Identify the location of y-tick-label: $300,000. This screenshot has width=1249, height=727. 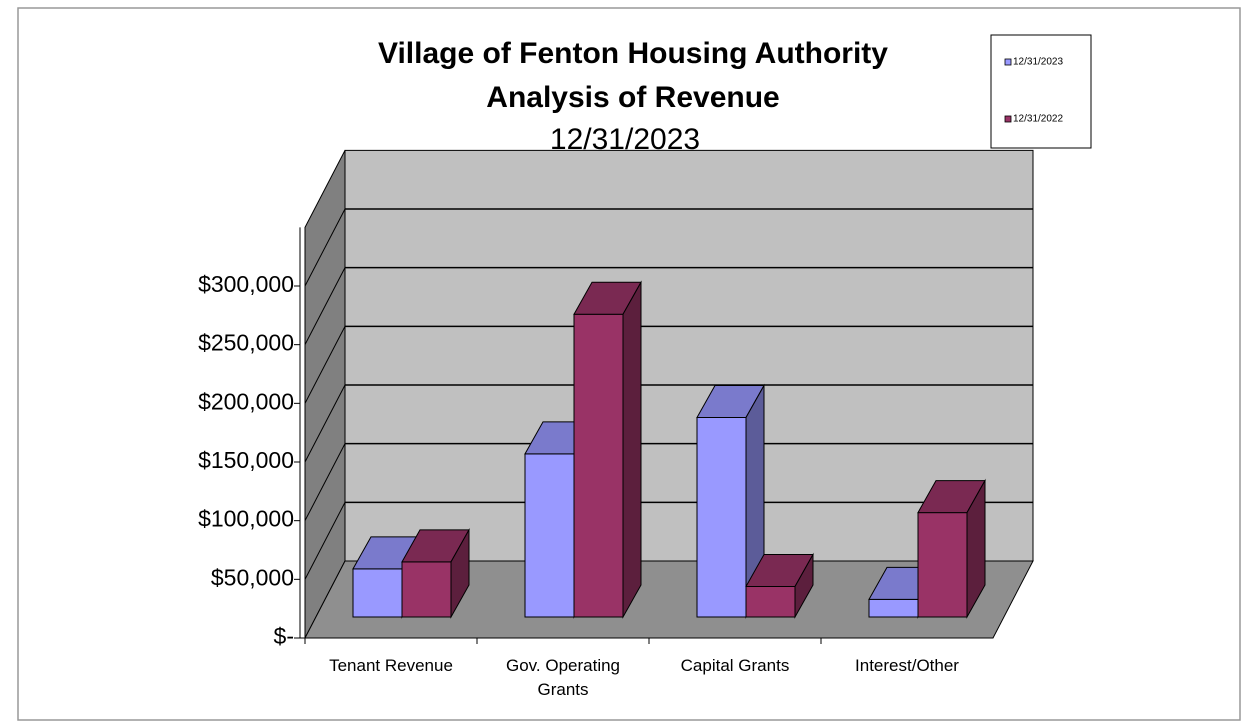
(246, 284).